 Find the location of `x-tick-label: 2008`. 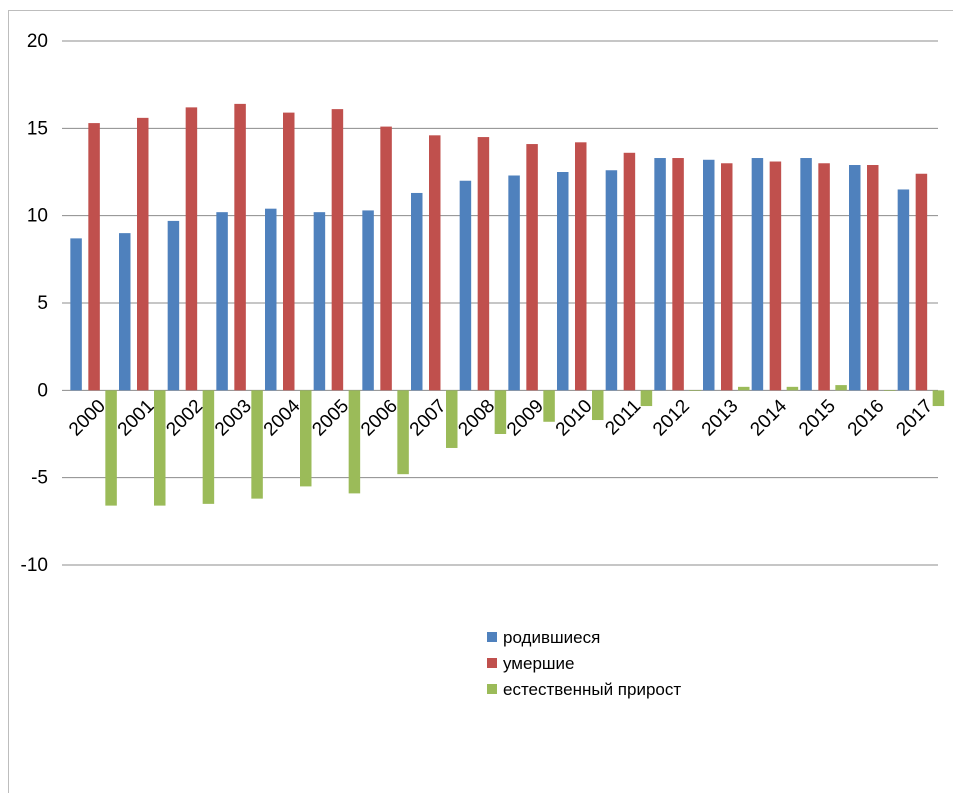

x-tick-label: 2008 is located at coordinates (476, 418).